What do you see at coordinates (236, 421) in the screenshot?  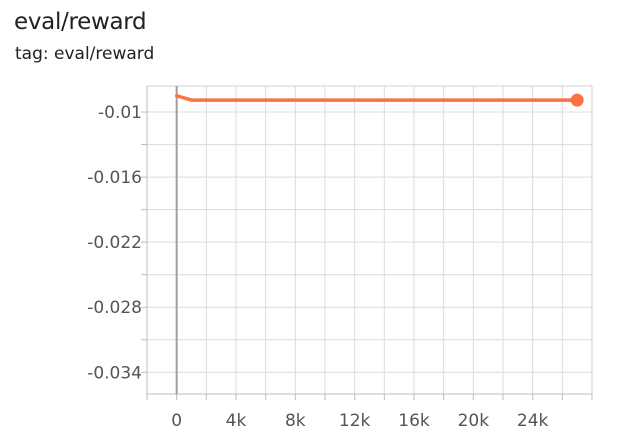 I see `x-tick-label: 4k` at bounding box center [236, 421].